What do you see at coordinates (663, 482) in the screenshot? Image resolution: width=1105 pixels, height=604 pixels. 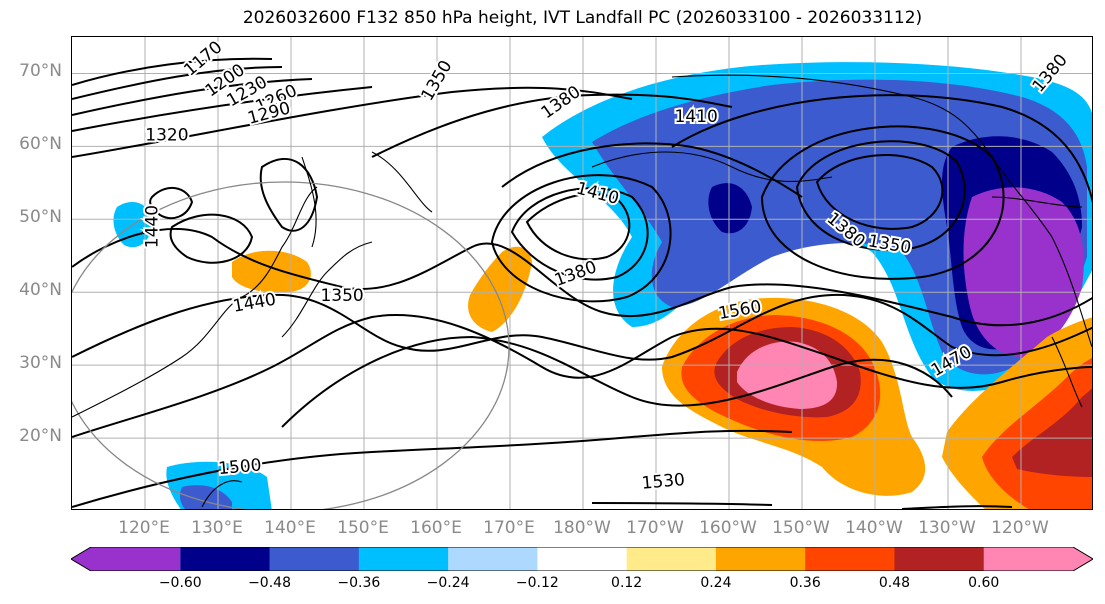 I see `contour-label: 1530` at bounding box center [663, 482].